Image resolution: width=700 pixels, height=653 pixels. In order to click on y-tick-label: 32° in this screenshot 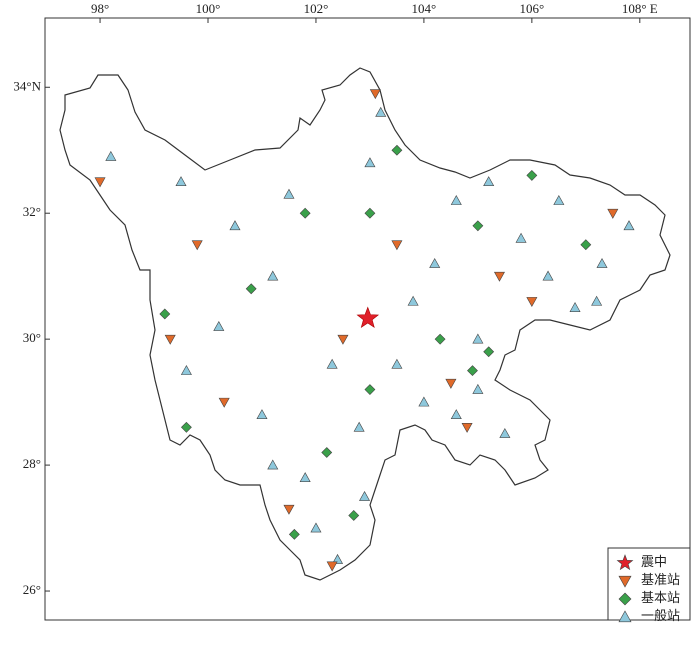, I will do `click(32, 211)`.